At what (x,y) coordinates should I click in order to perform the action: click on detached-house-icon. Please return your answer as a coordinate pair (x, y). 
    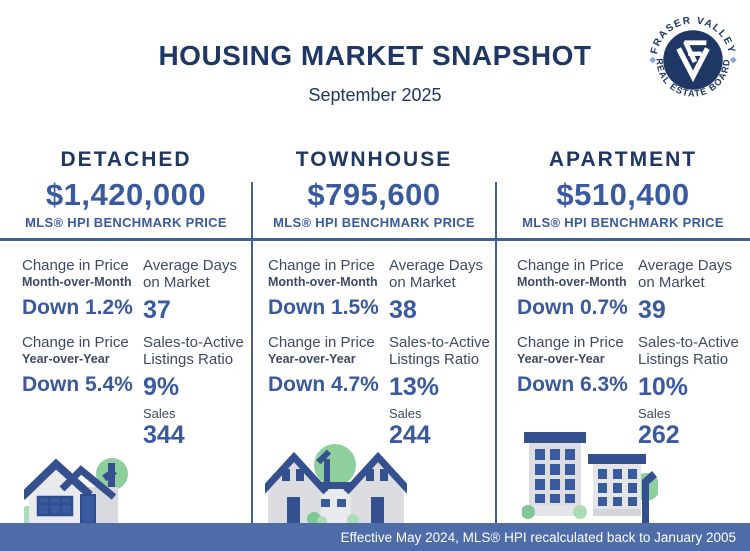
    Looking at the image, I should click on (76, 490).